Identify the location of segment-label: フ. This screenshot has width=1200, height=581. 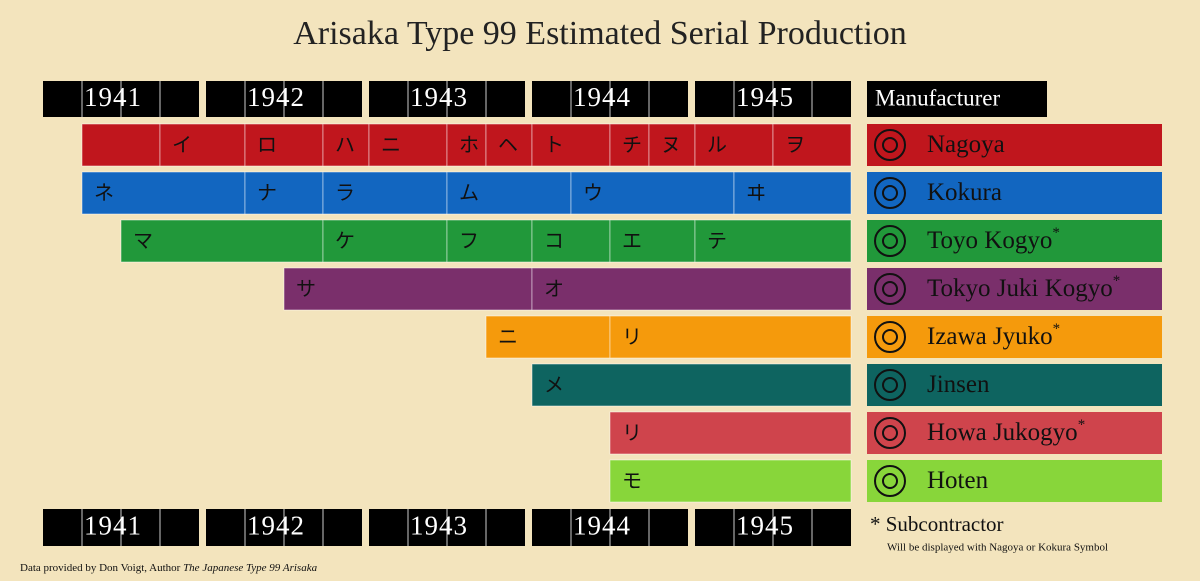
(469, 241).